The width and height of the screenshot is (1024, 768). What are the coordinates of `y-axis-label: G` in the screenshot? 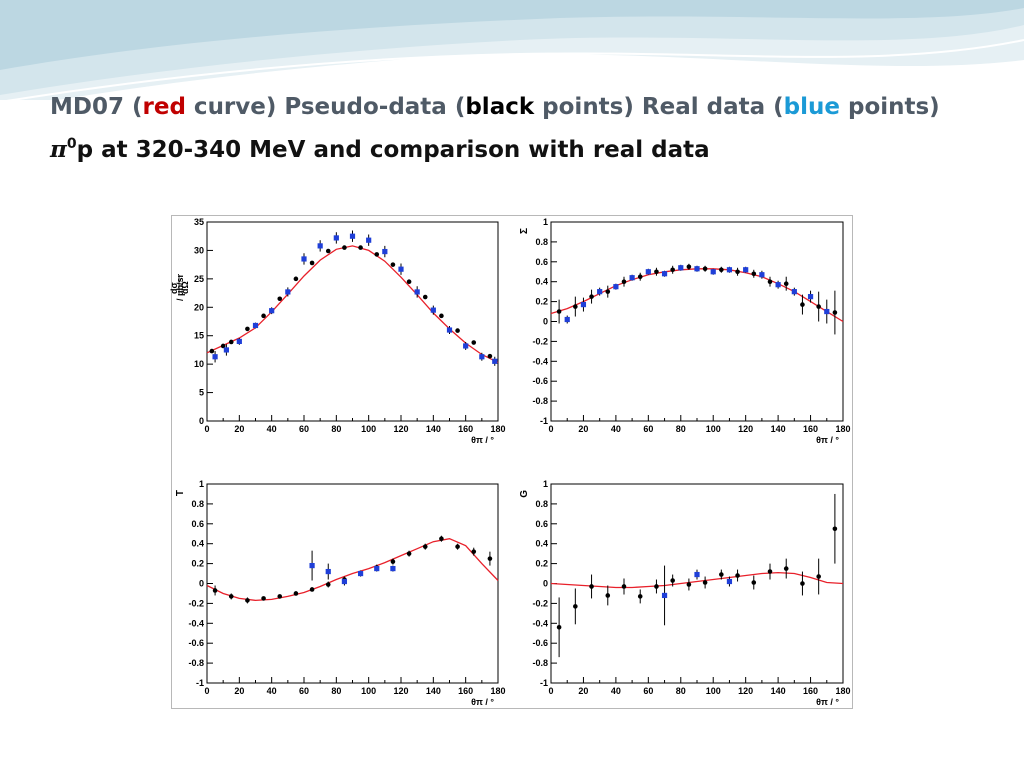 It's located at (524, 494).